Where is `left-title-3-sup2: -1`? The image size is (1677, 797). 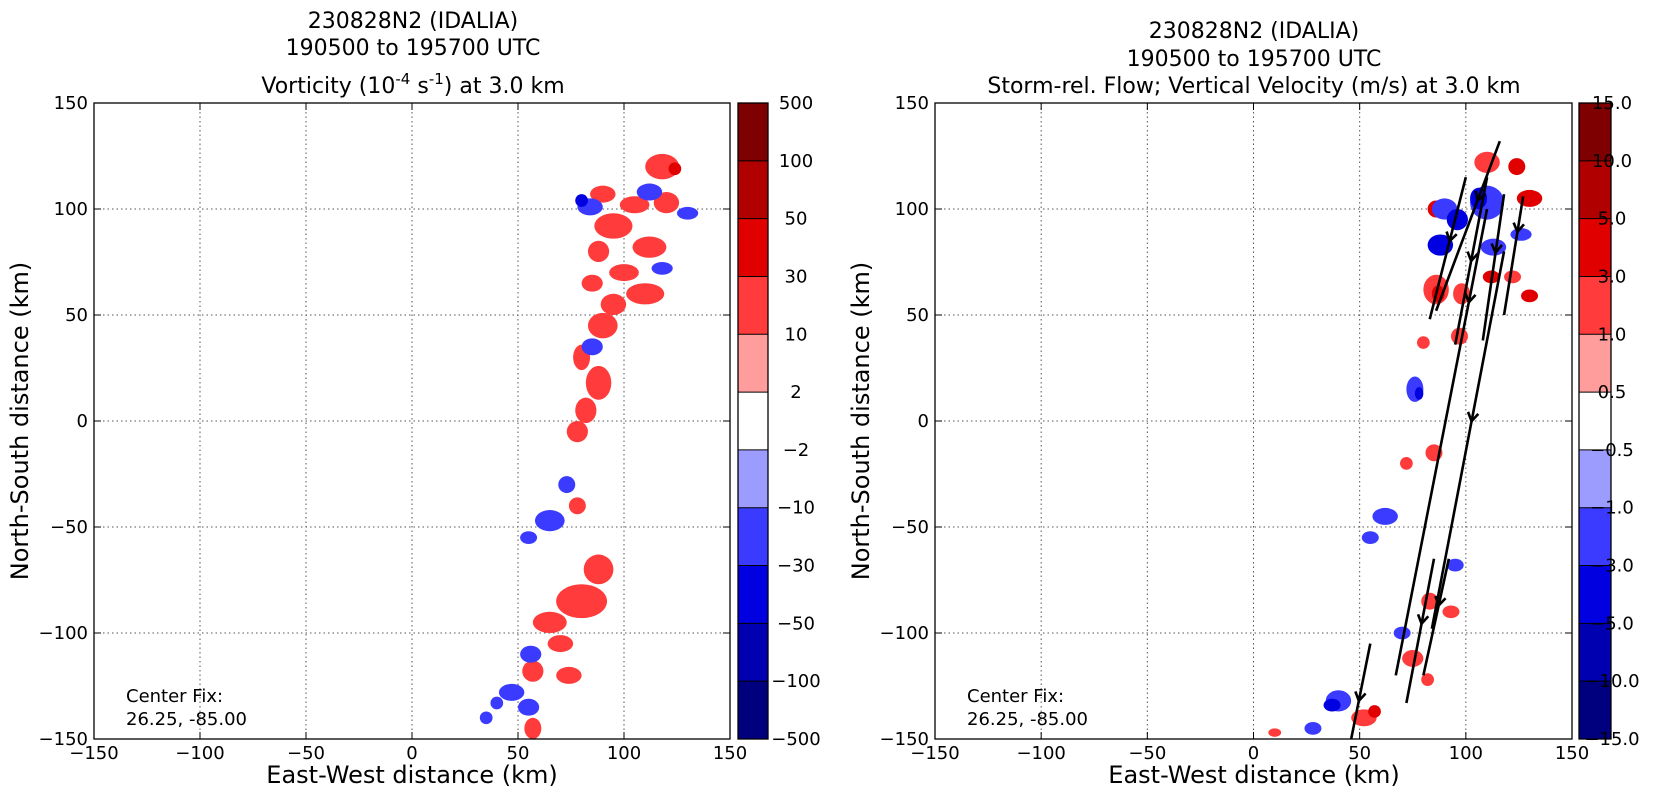
left-title-3-sup2: -1 is located at coordinates (436, 79).